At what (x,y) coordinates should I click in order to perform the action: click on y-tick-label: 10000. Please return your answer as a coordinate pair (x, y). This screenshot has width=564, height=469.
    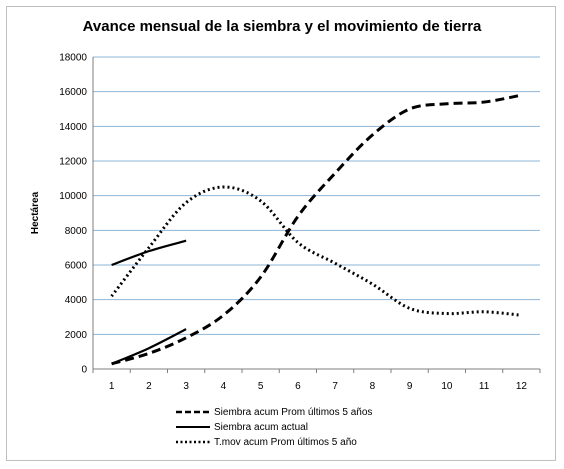
    Looking at the image, I should click on (73, 196).